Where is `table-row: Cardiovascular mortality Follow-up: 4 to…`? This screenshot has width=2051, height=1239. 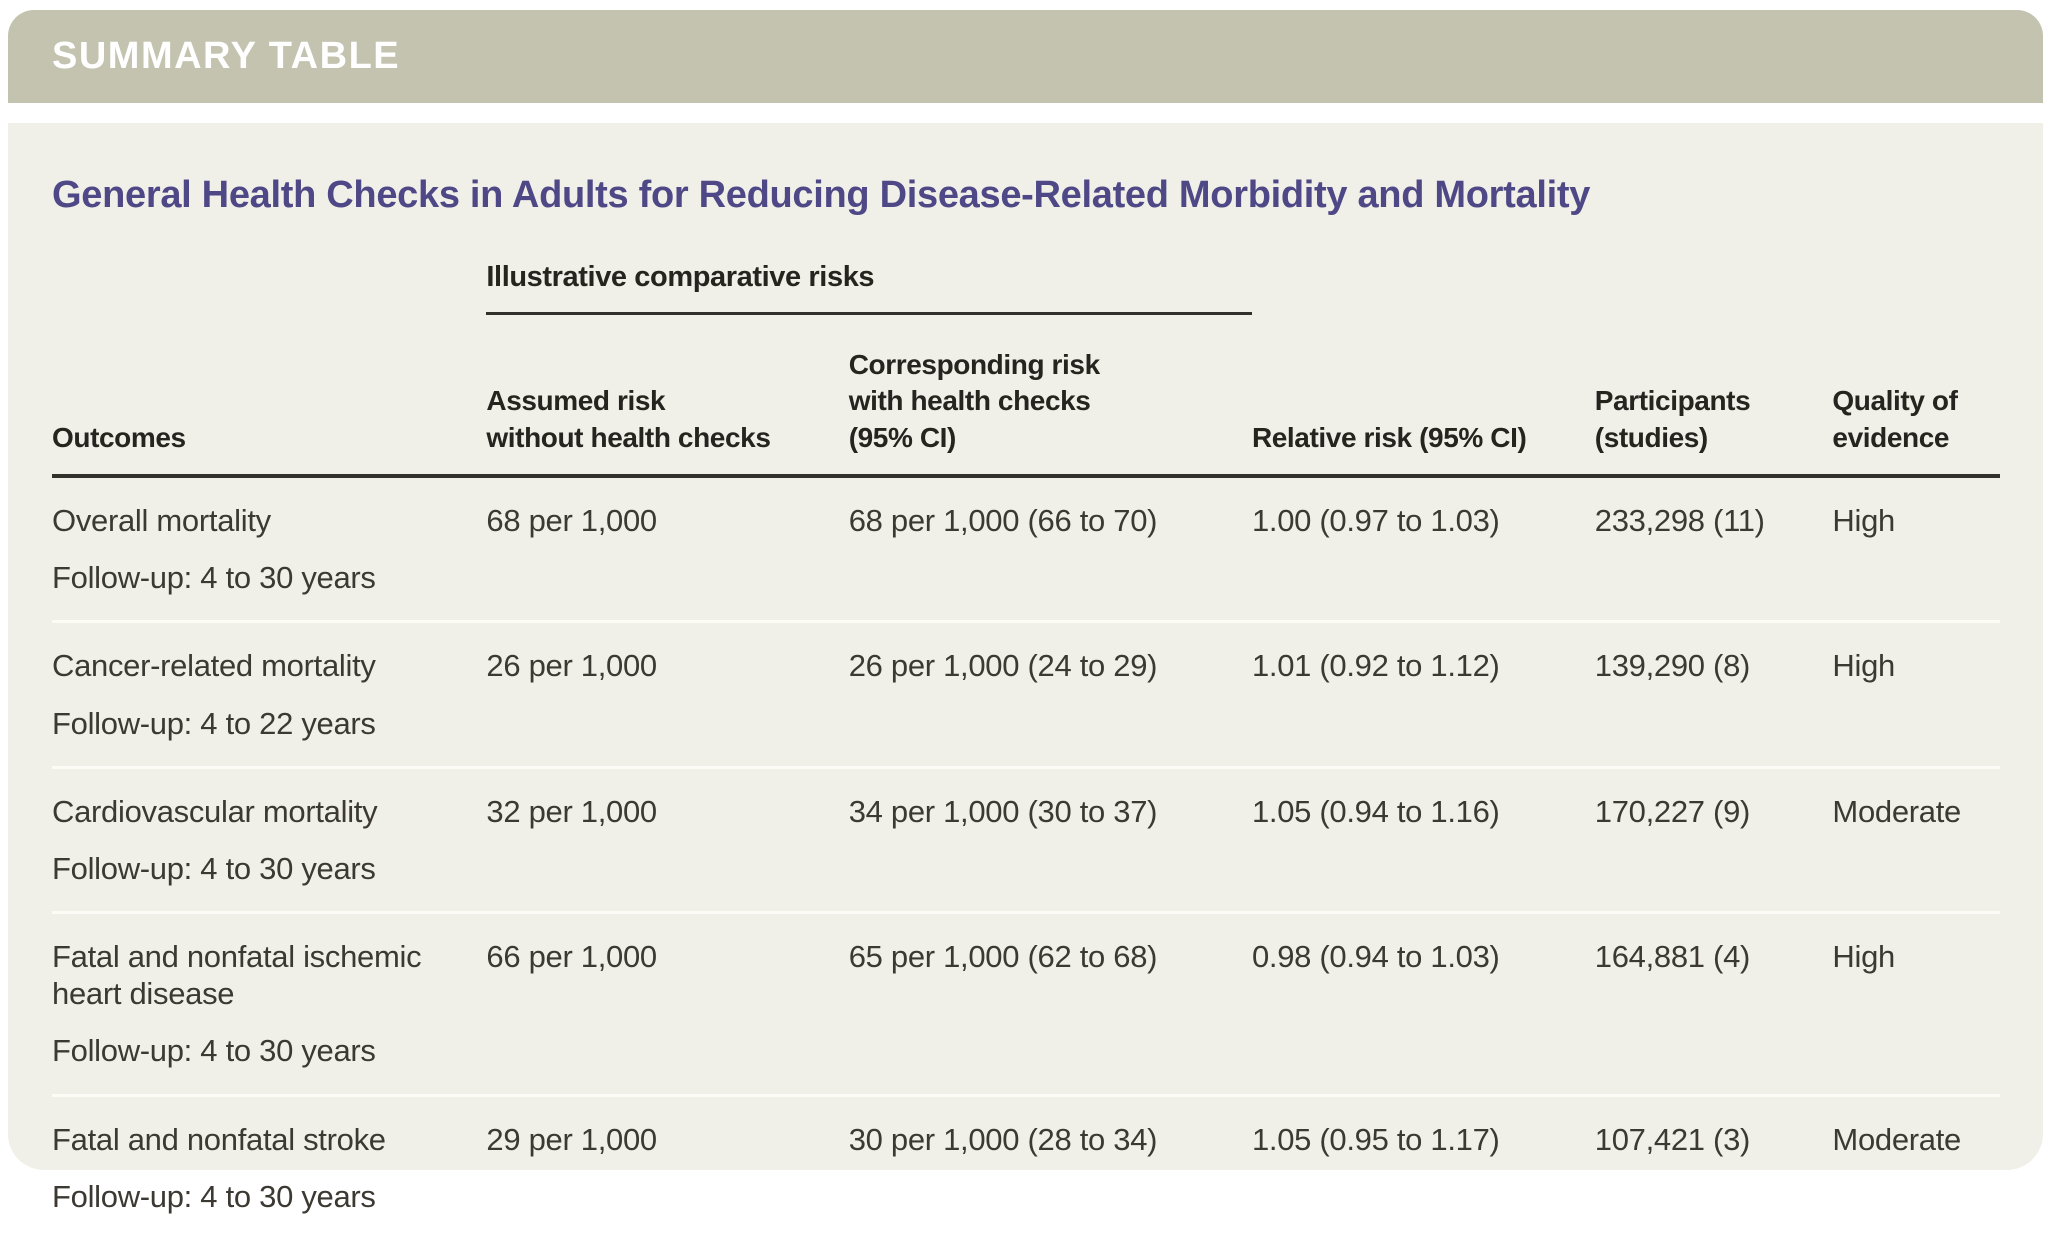 table-row: Cardiovascular mortality Follow-up: 4 to… is located at coordinates (1026, 841).